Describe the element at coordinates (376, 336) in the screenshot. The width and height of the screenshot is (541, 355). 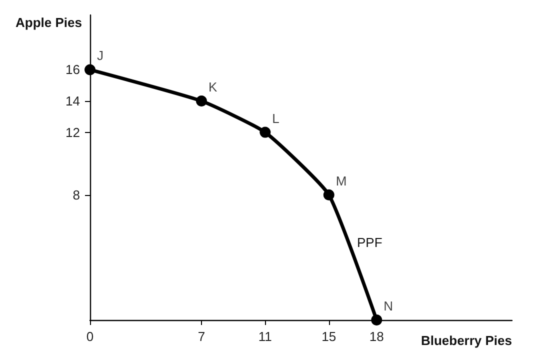
I see `x-tick-label: 18` at that location.